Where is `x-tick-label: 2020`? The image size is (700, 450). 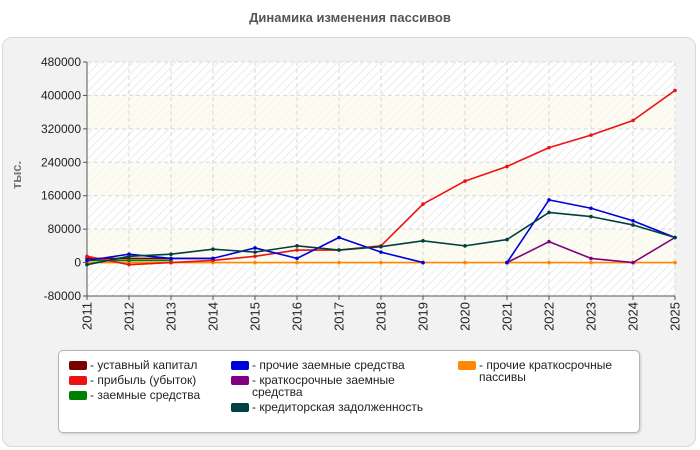
x-tick-label: 2020 is located at coordinates (465, 316).